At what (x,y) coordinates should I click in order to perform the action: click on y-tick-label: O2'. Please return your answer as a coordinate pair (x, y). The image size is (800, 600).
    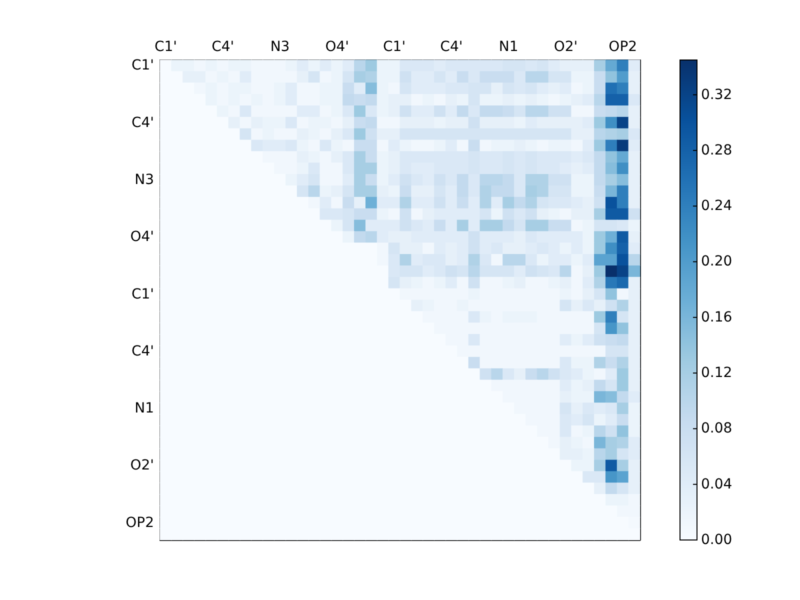
    Looking at the image, I should click on (142, 466).